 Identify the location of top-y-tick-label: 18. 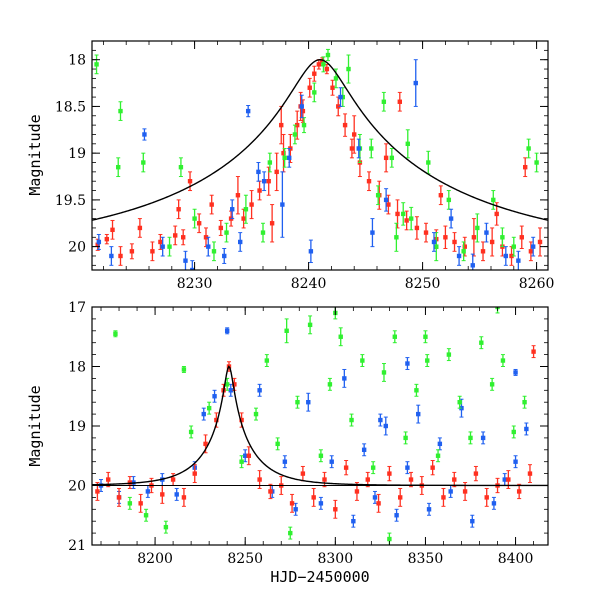
(77, 61).